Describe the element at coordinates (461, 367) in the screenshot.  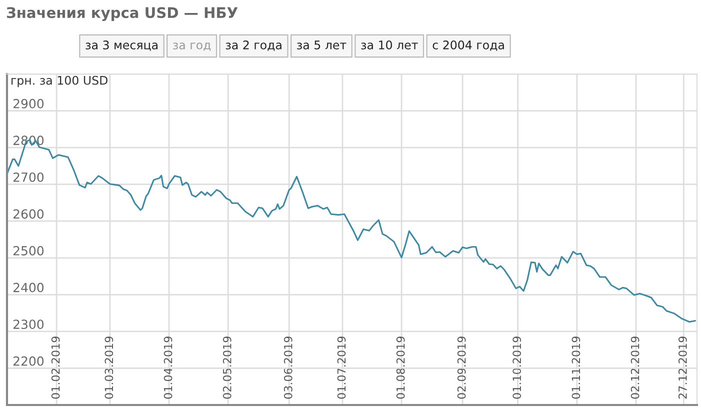
I see `x-tick-label: 02.09.2019` at that location.